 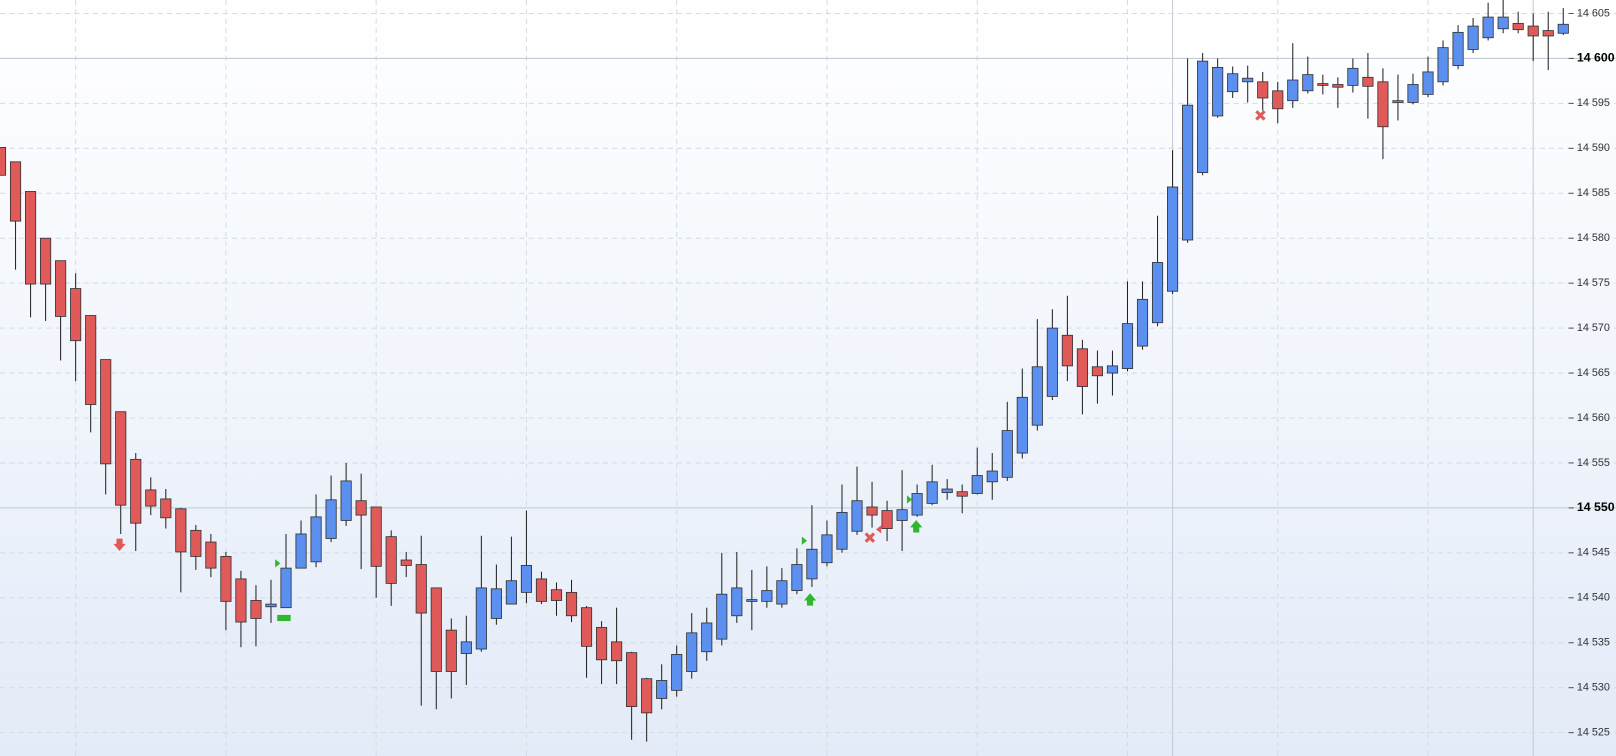 I want to click on y-tick-label: 14 535, so click(x=1593, y=643).